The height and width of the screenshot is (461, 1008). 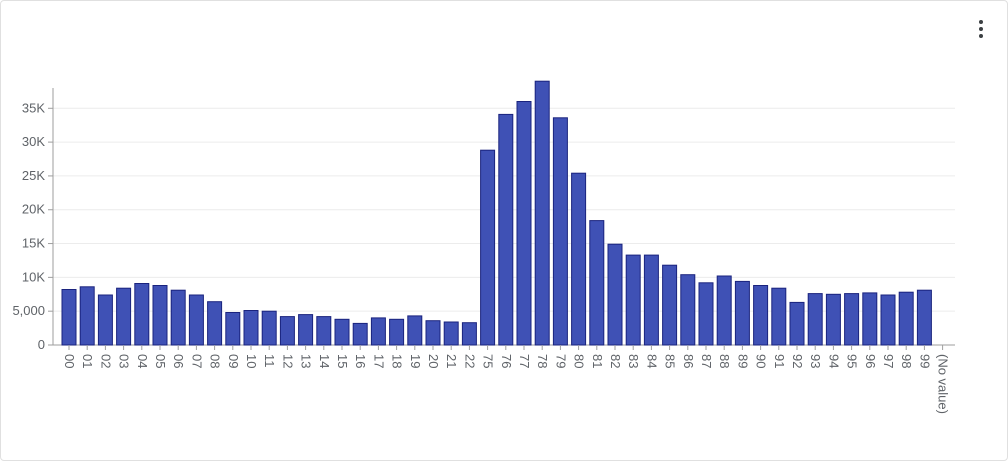 I want to click on y-tick-label-6: 30K, so click(x=33, y=141).